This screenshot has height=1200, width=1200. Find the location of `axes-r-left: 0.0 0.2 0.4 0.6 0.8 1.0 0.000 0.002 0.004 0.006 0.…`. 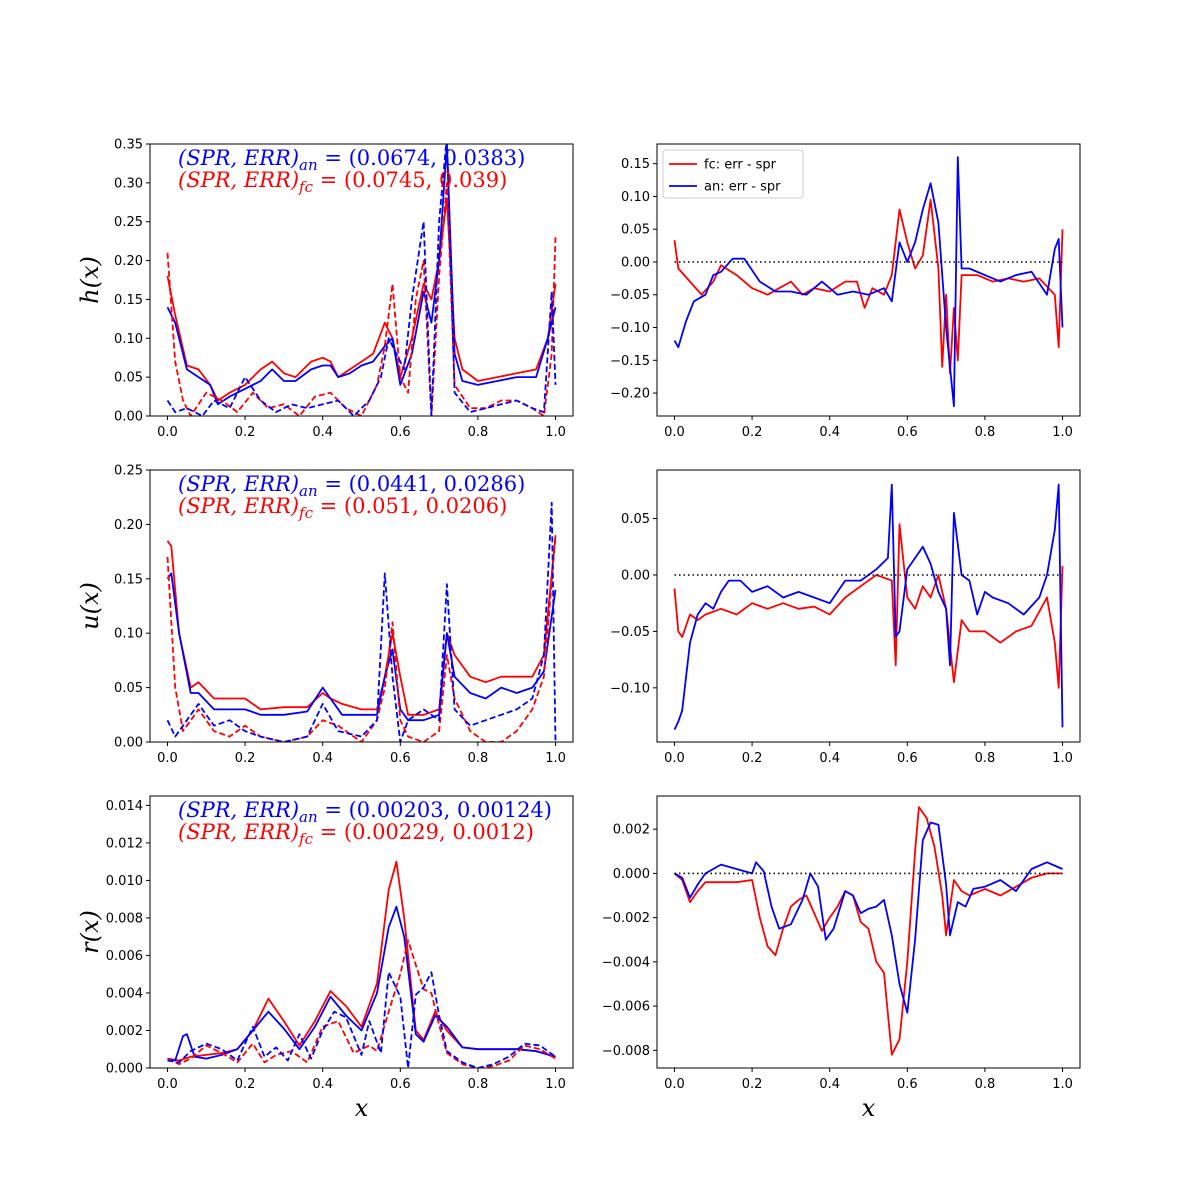

axes-r-left: 0.0 0.2 0.4 0.6 0.8 1.0 0.000 0.002 0.004 0.006 0.… is located at coordinates (325, 958).